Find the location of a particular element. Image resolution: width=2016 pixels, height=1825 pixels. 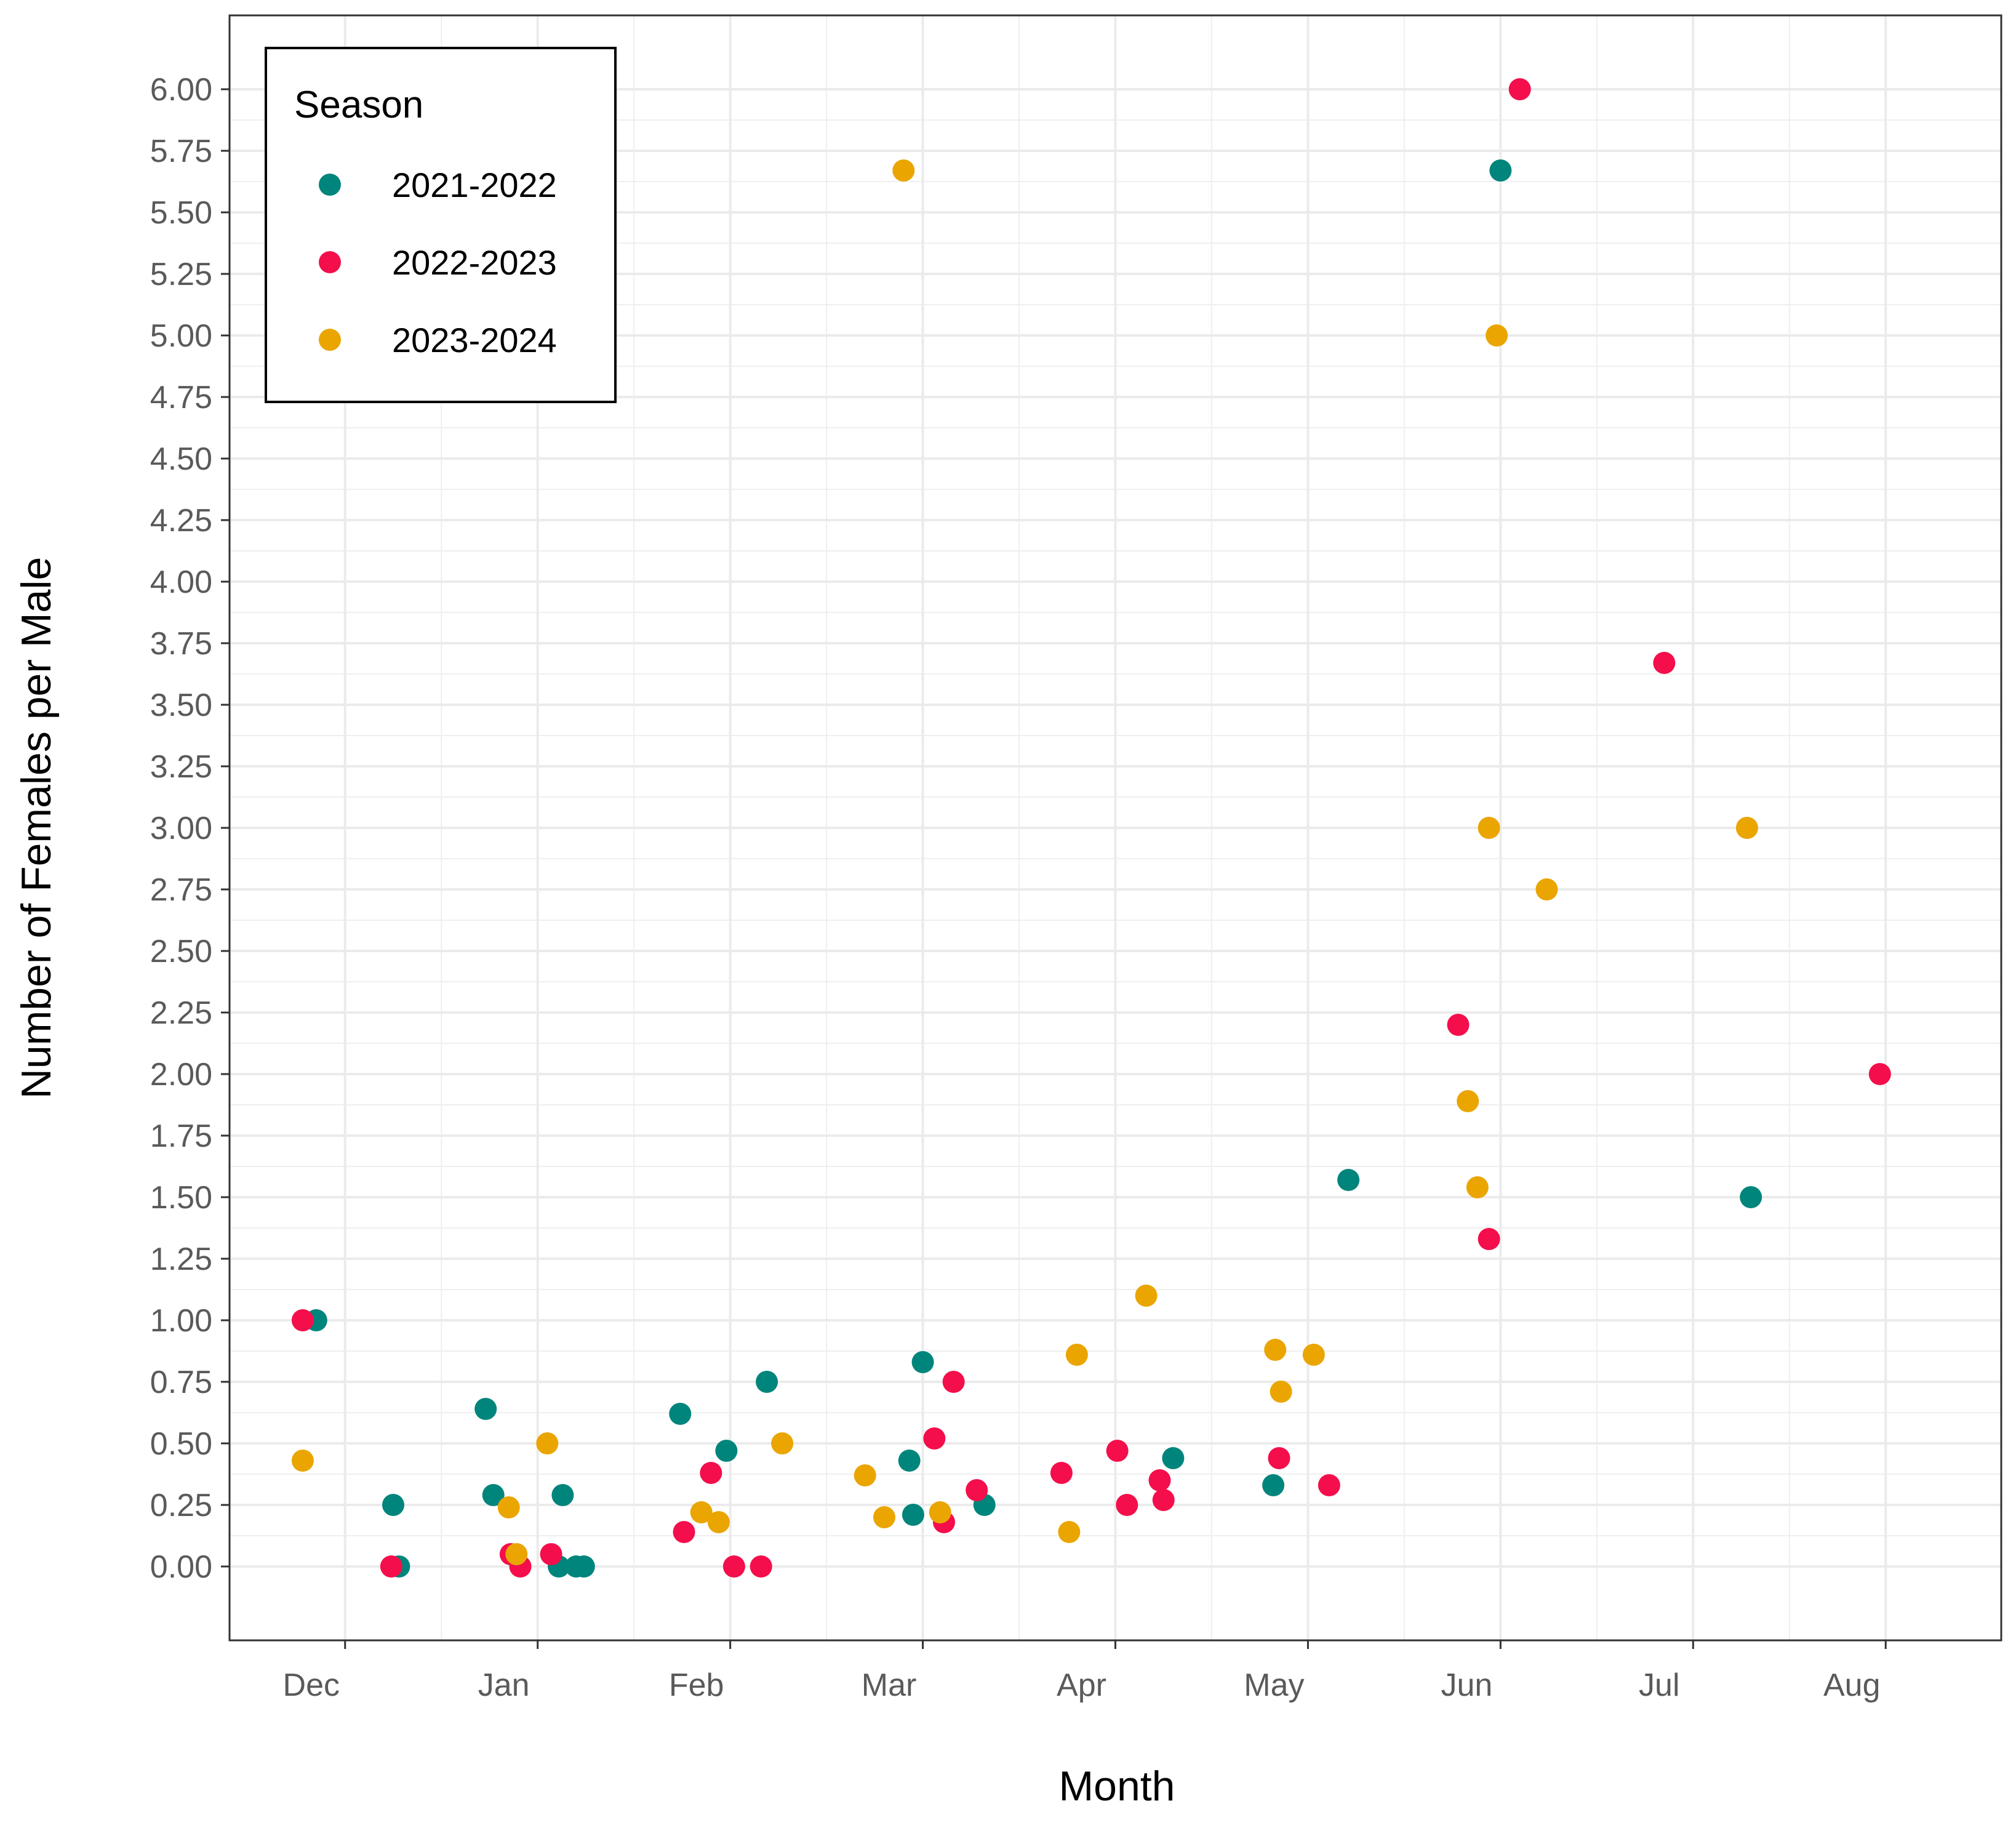

x-tick-label: Jan is located at coordinates (504, 1685).